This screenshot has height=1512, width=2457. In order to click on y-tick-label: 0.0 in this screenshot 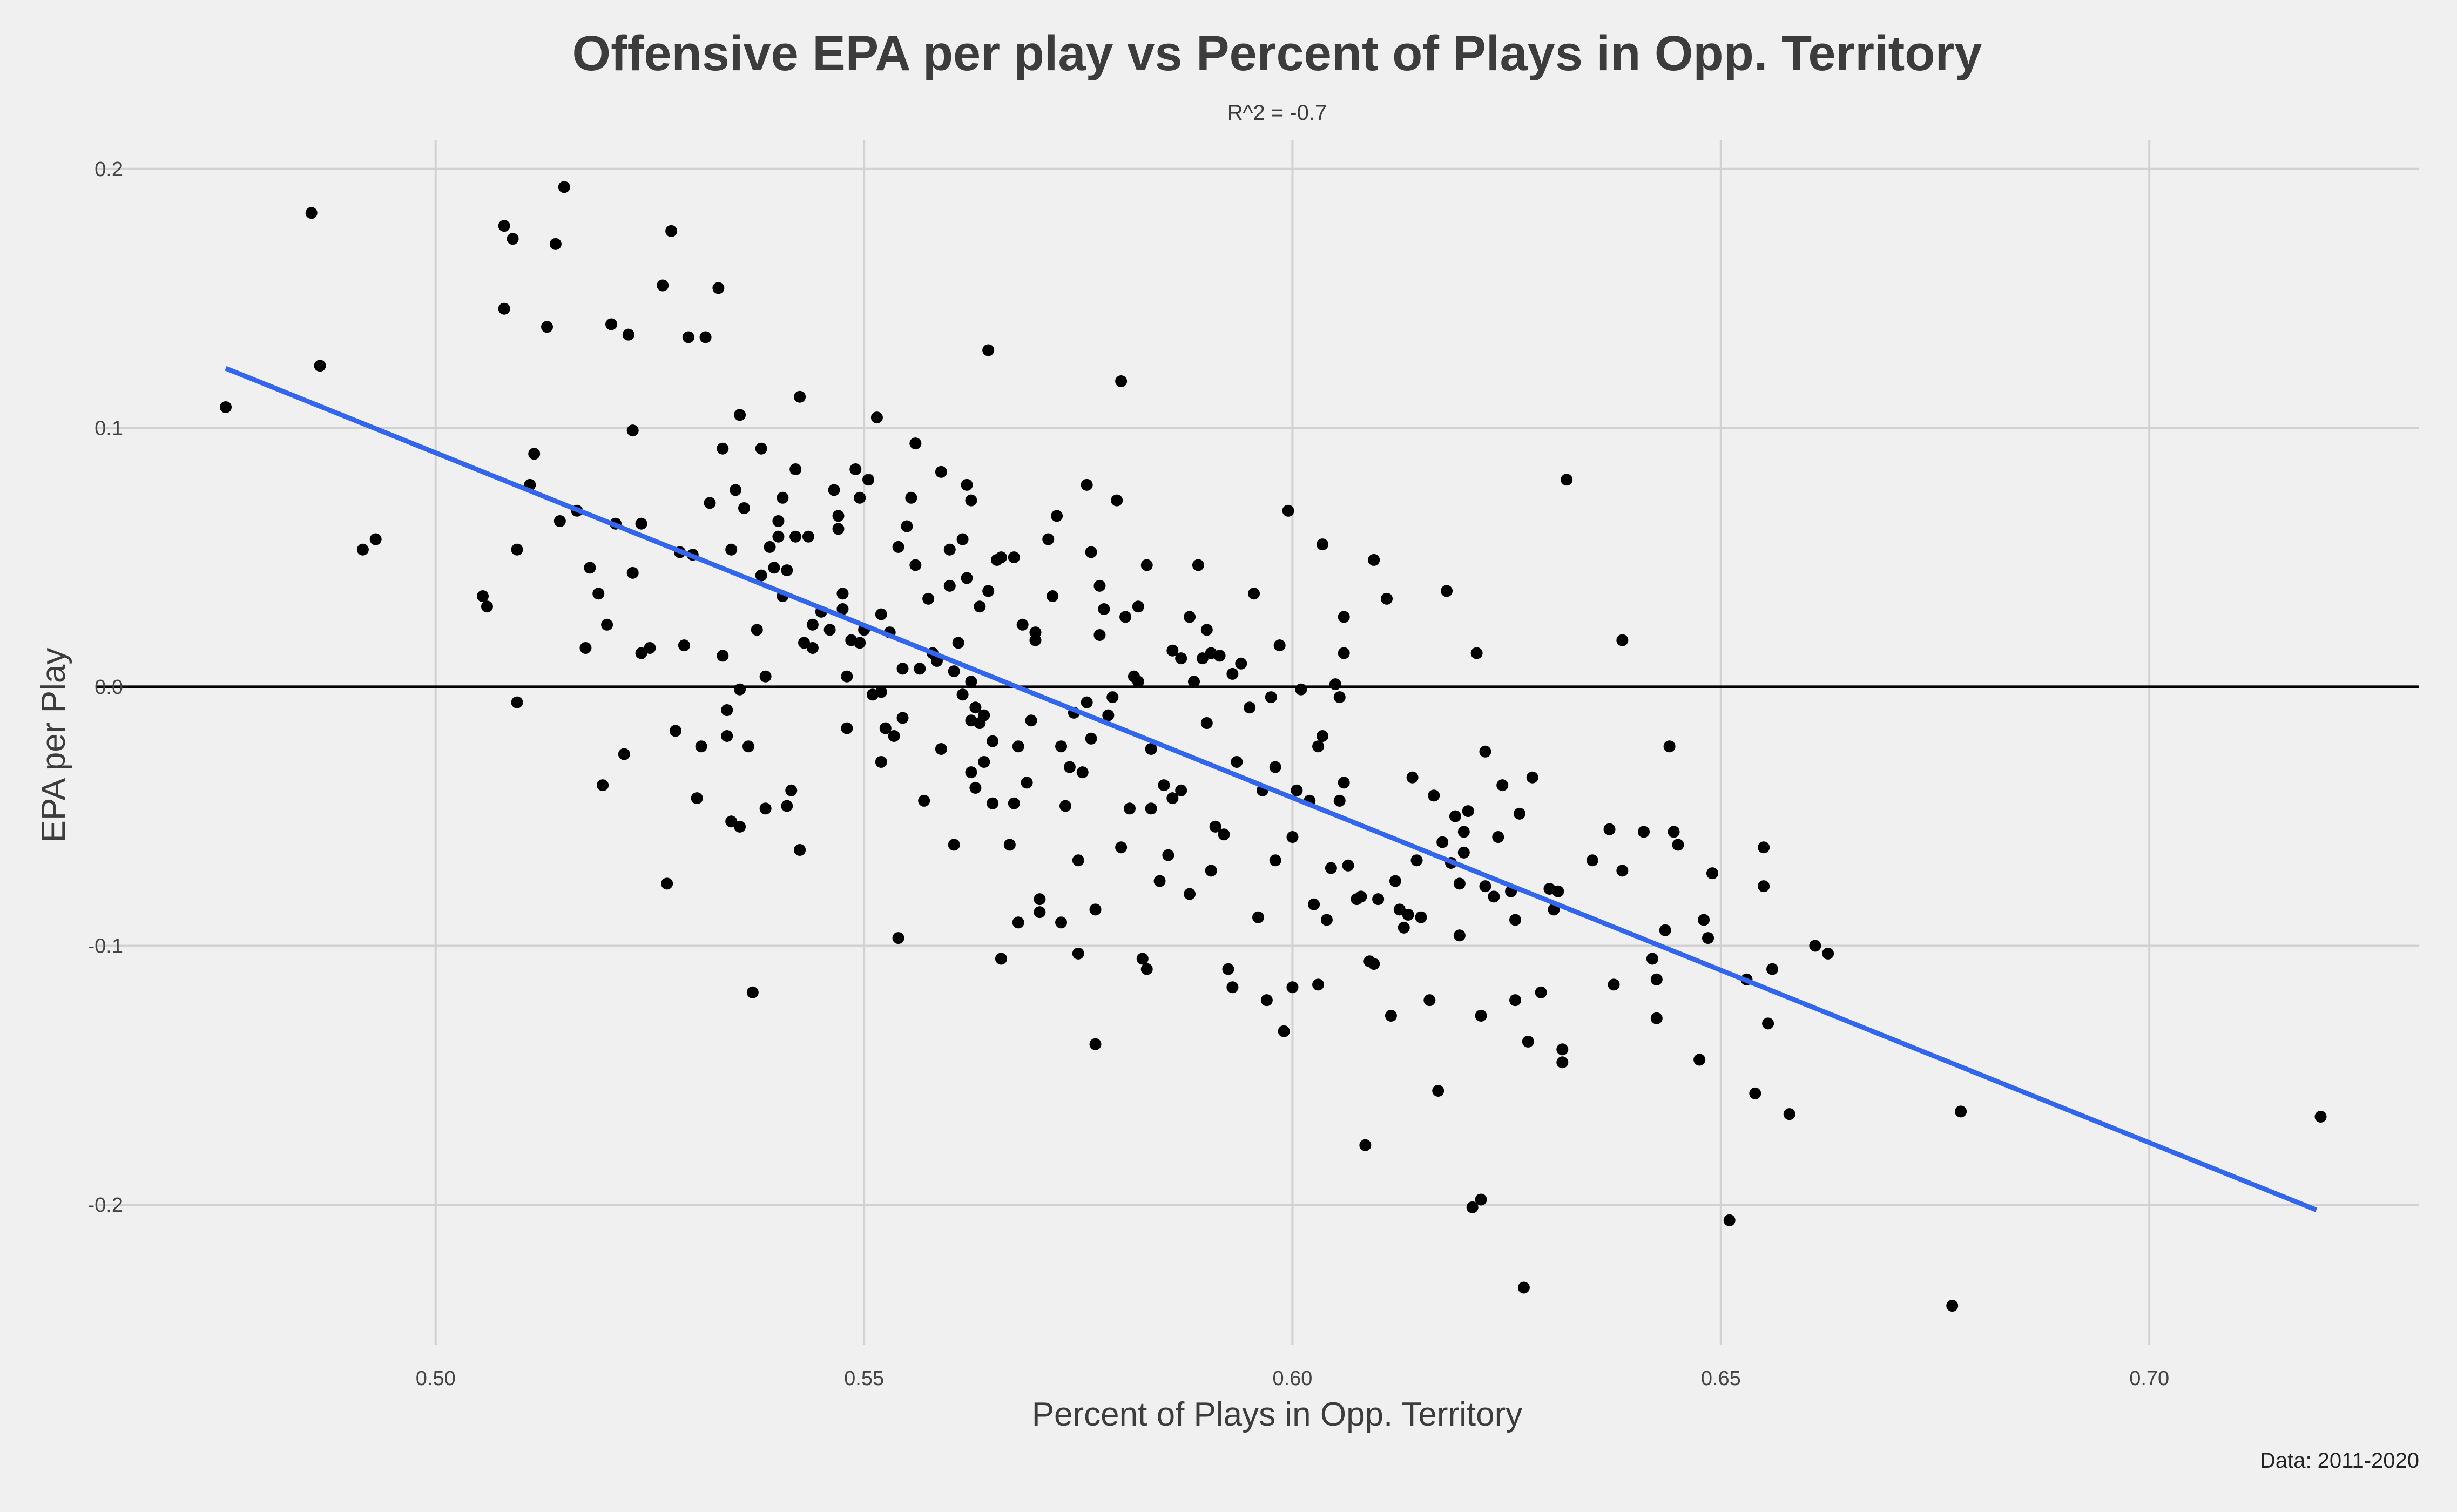, I will do `click(108, 688)`.